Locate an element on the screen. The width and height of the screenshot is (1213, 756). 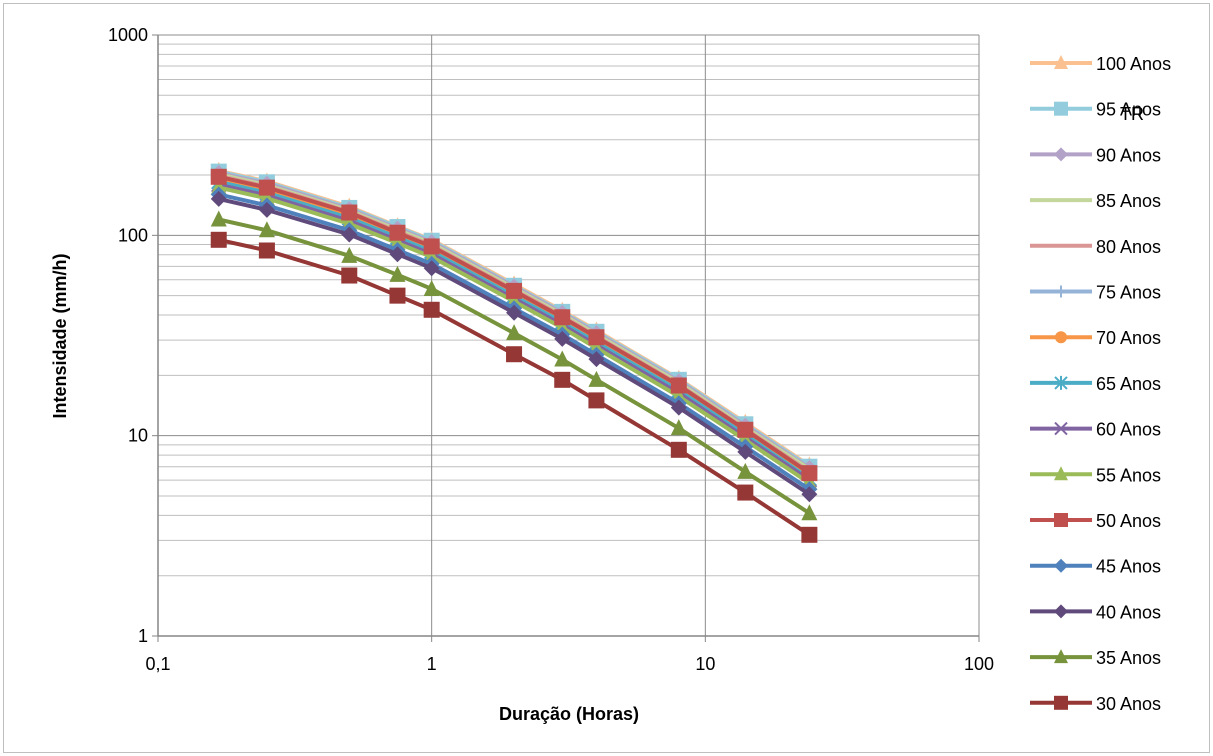
legend-label: 40 Anos is located at coordinates (1128, 612).